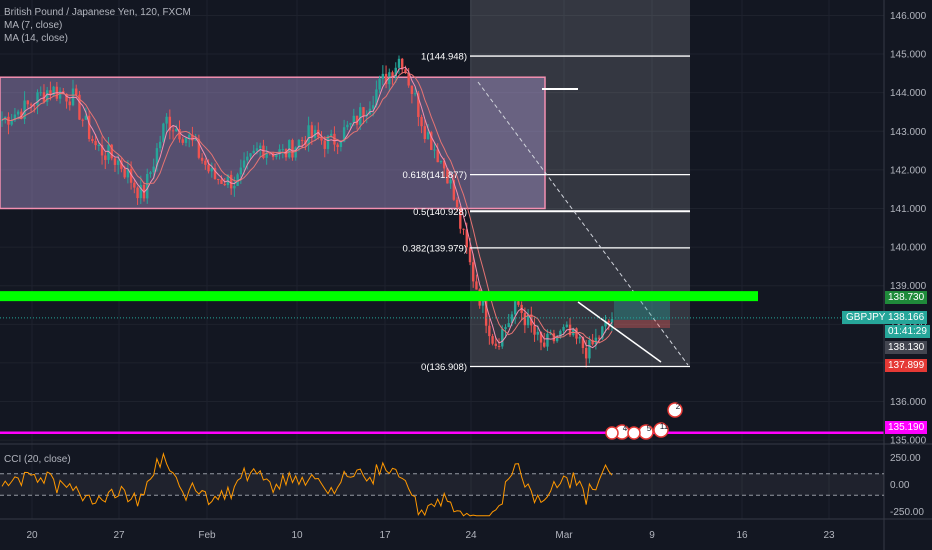 The width and height of the screenshot is (932, 550). I want to click on event-count: 5, so click(649, 428).